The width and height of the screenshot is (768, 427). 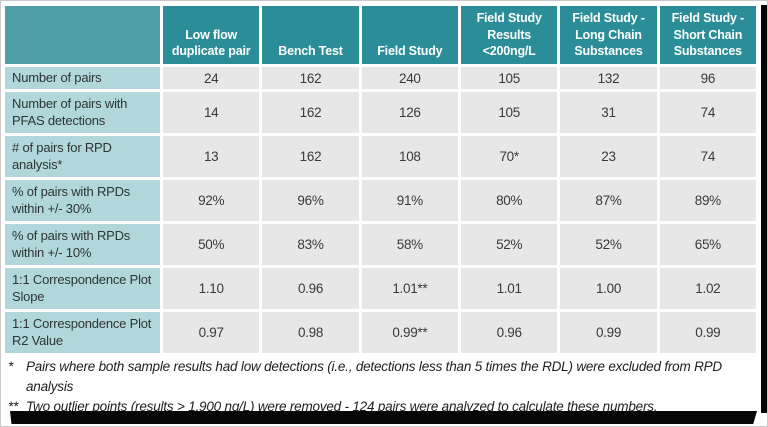 What do you see at coordinates (211, 244) in the screenshot?
I see `table-cell: 50%` at bounding box center [211, 244].